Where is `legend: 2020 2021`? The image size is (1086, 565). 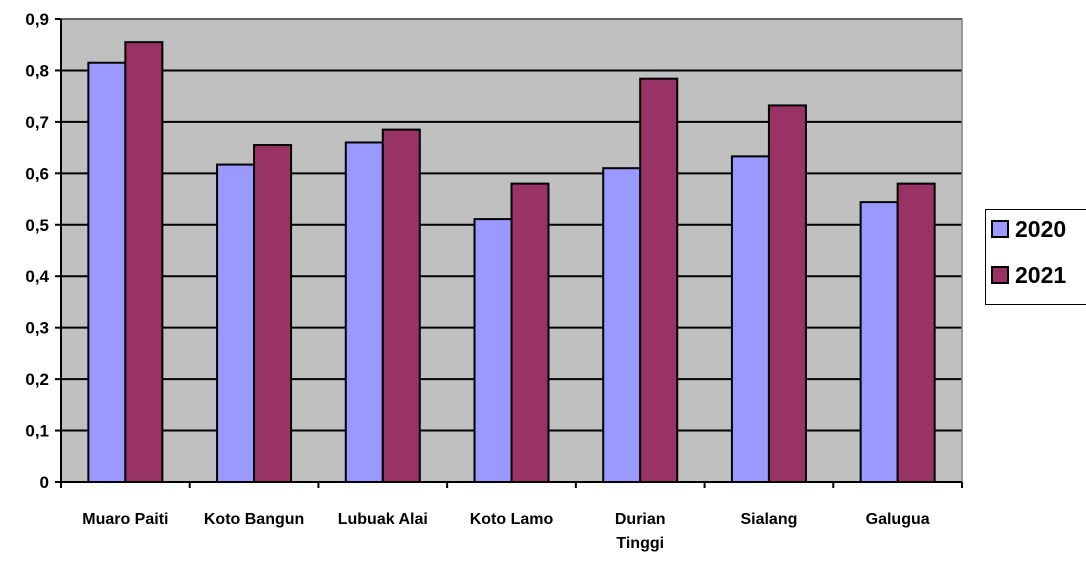
legend: 2020 2021 is located at coordinates (1035, 257).